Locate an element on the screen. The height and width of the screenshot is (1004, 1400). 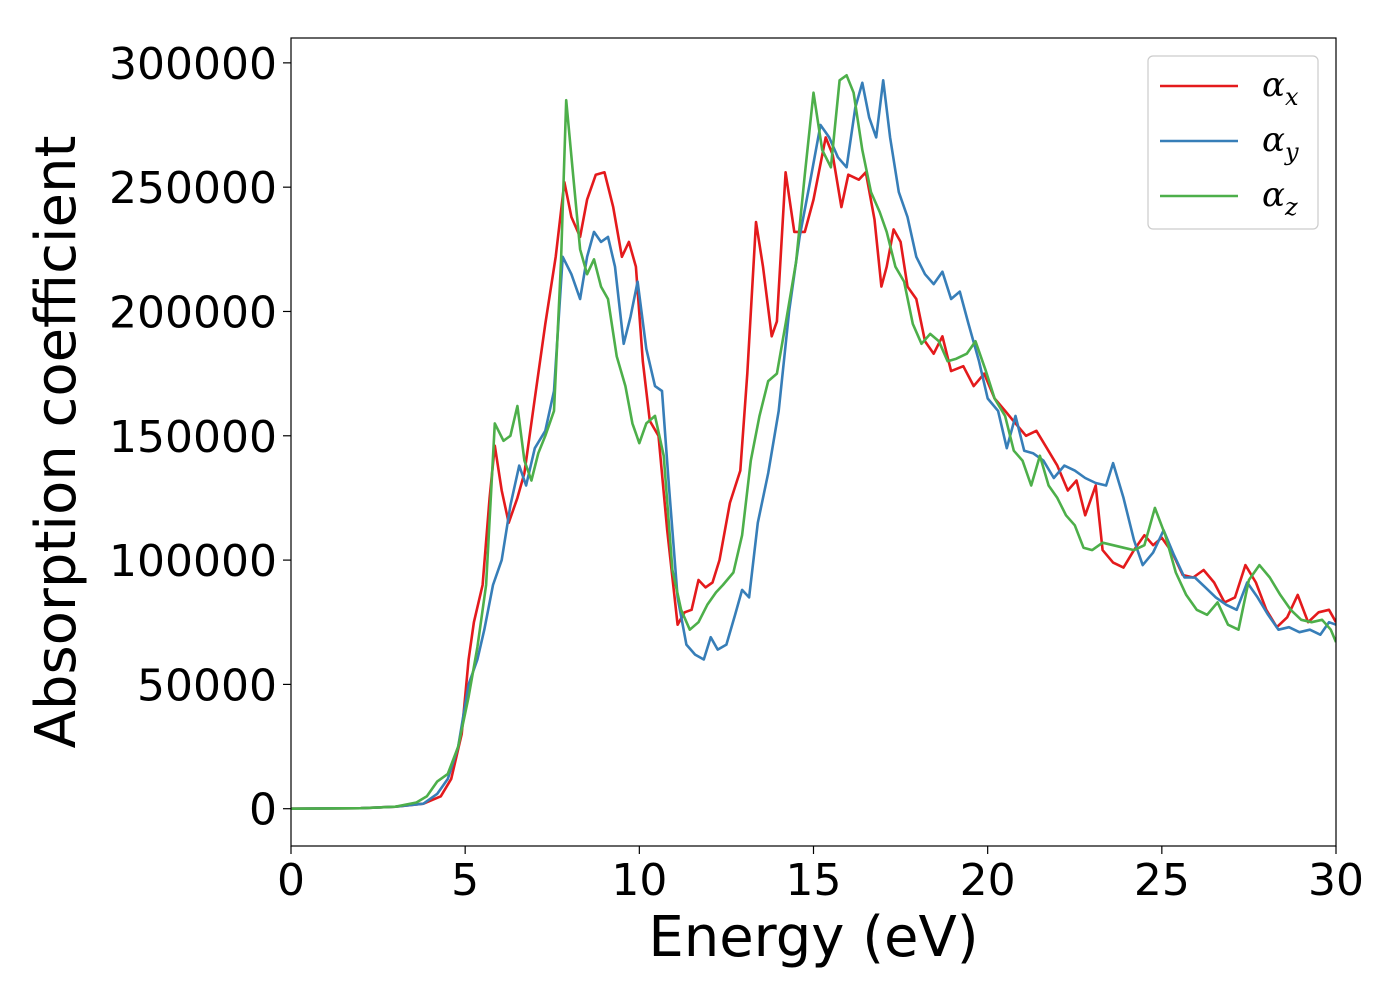
x-axis-ticks: 0 5 10 15 20 25 30 is located at coordinates (820, 876).